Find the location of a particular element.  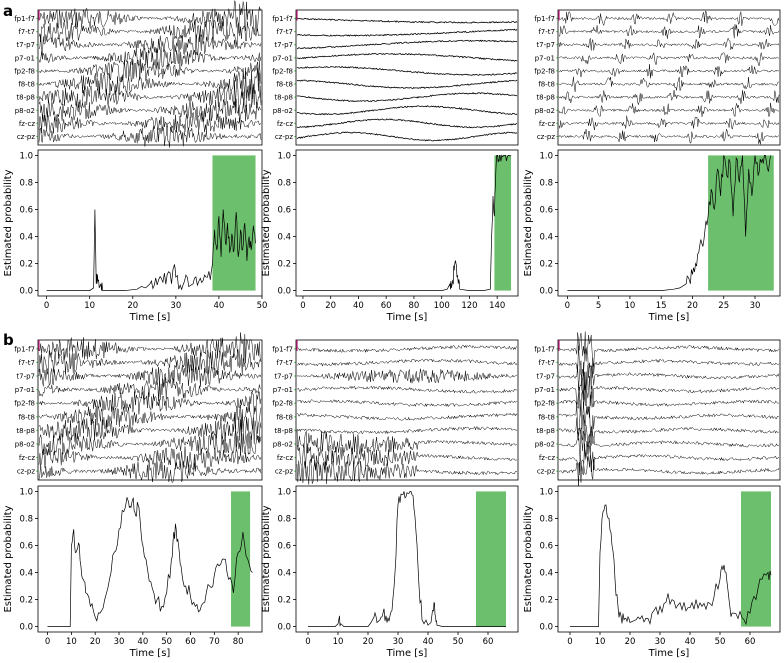

x-tick-label: 5 is located at coordinates (598, 306).